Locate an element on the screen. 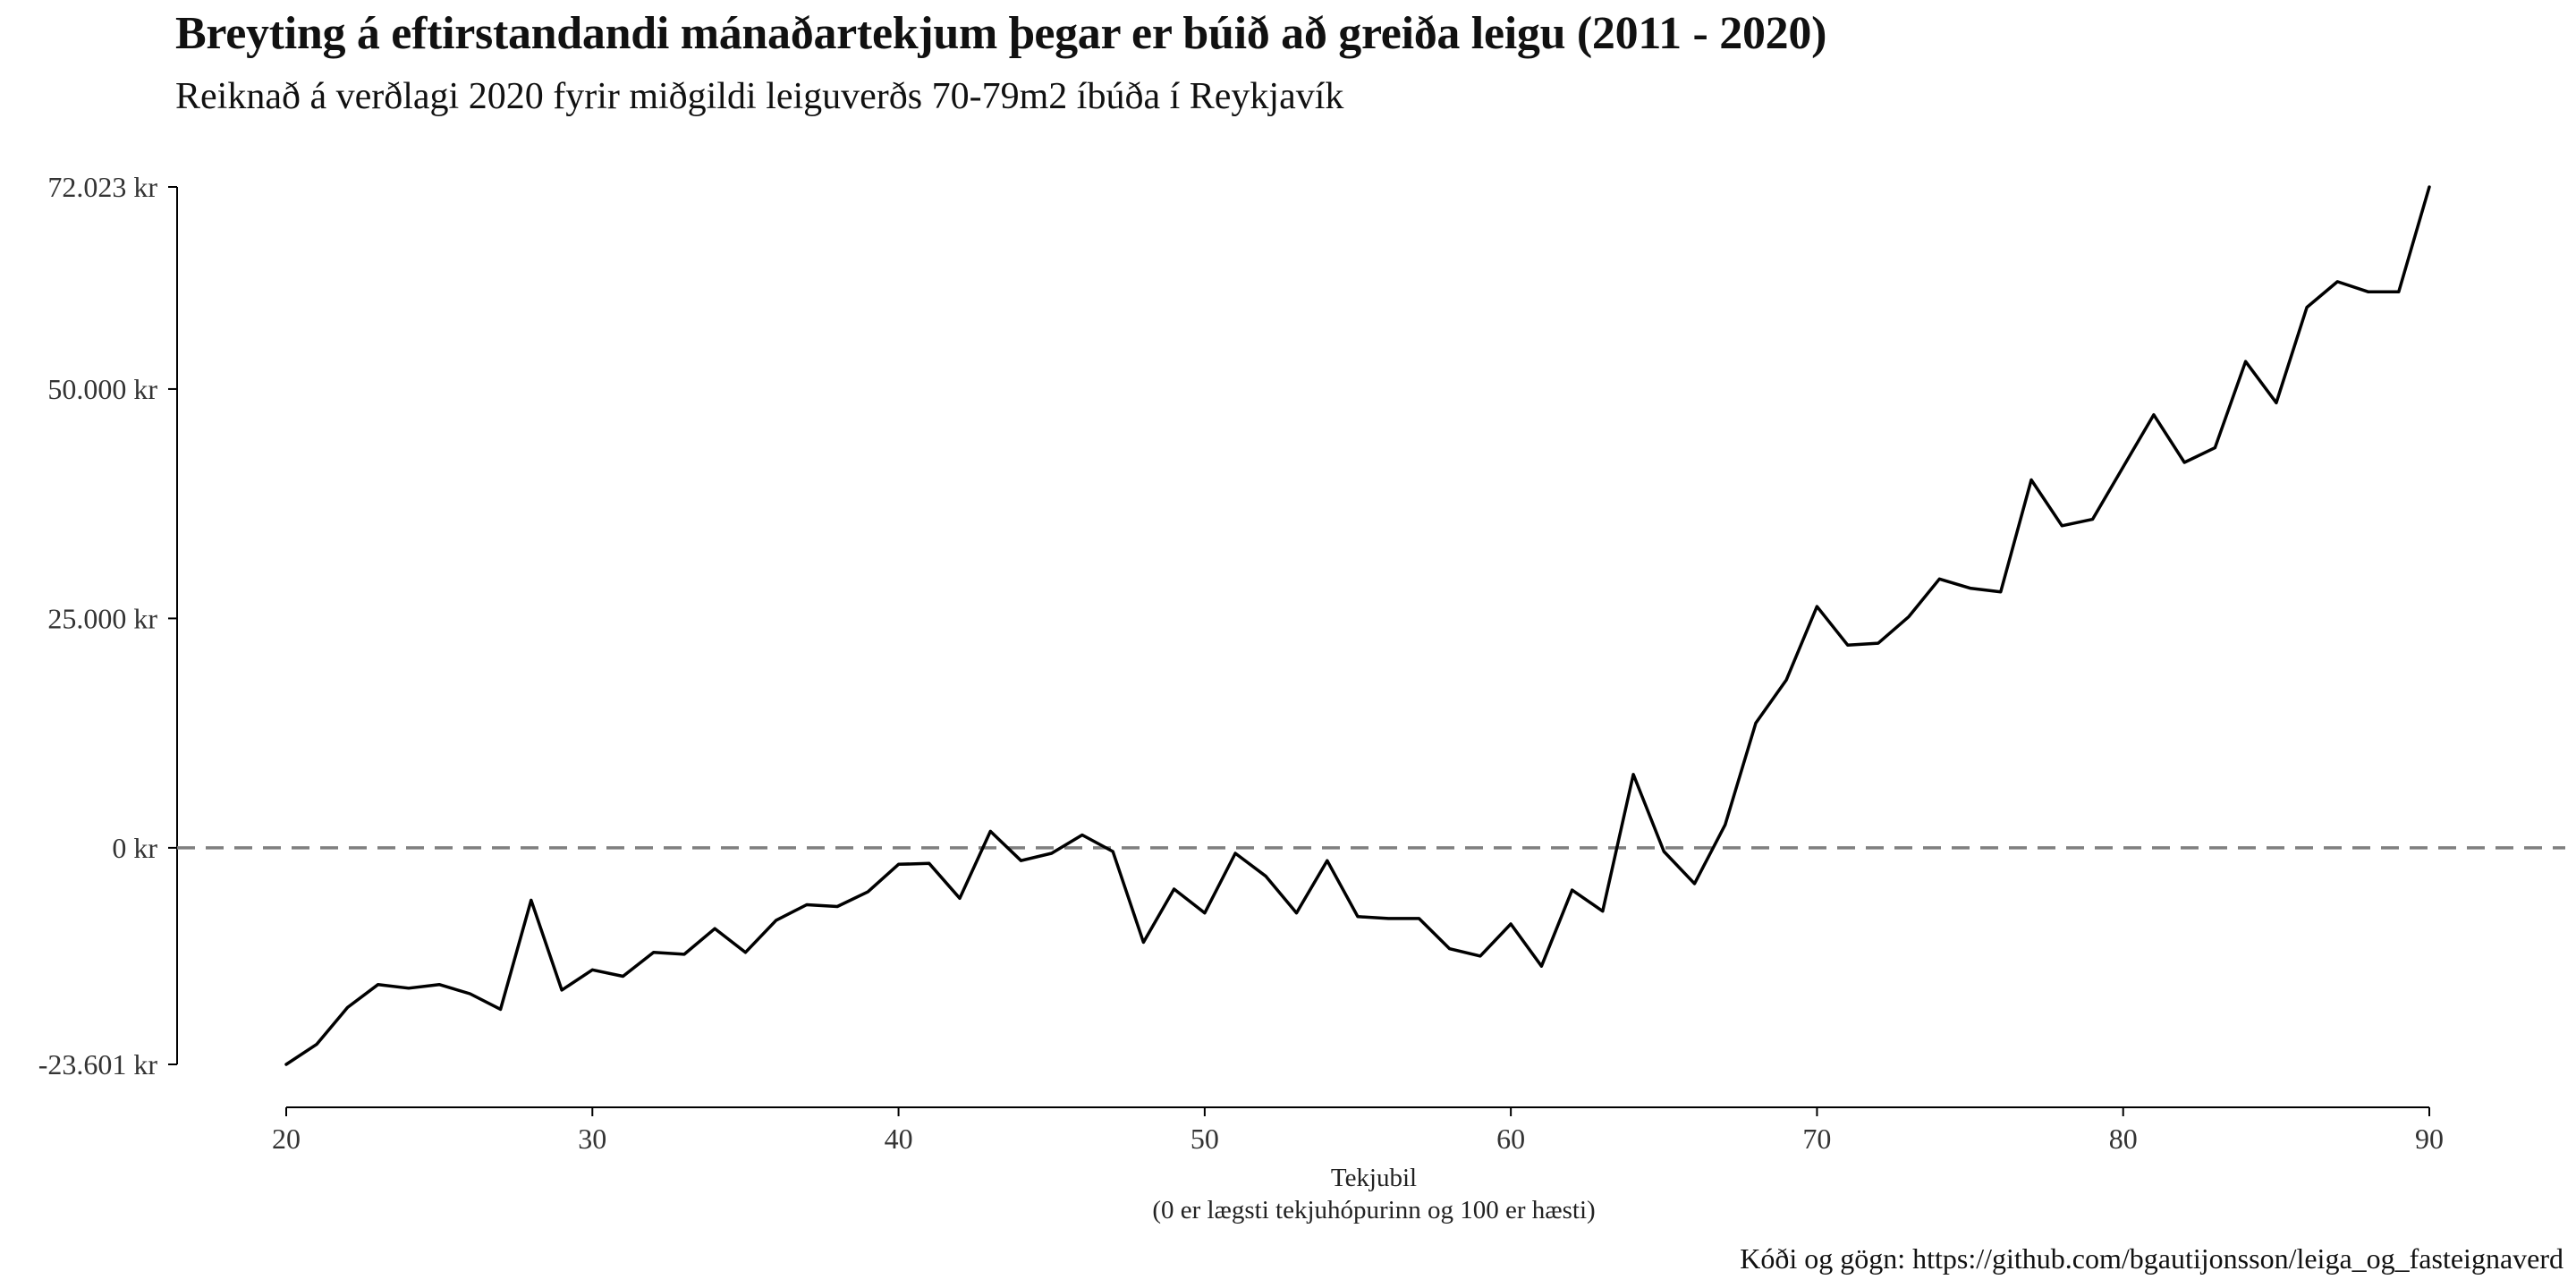 The height and width of the screenshot is (1288, 2576). y-tick-label: -23.601 kr is located at coordinates (98, 1064).